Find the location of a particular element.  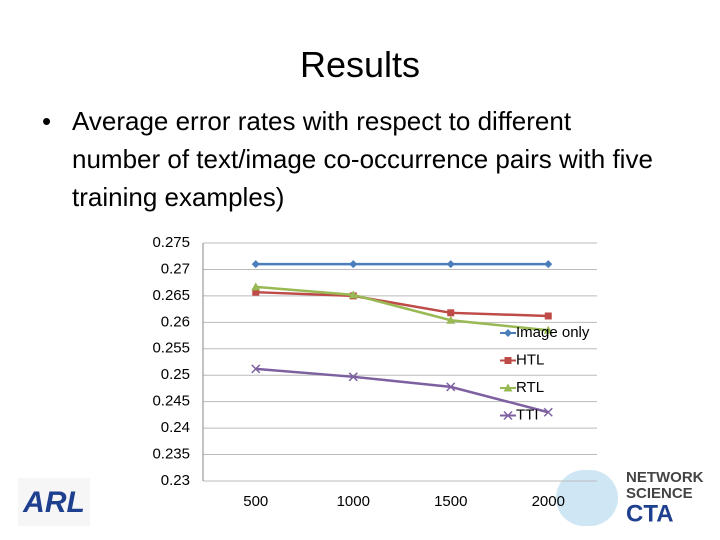

y-tick-label: 0.275 is located at coordinates (171, 242).